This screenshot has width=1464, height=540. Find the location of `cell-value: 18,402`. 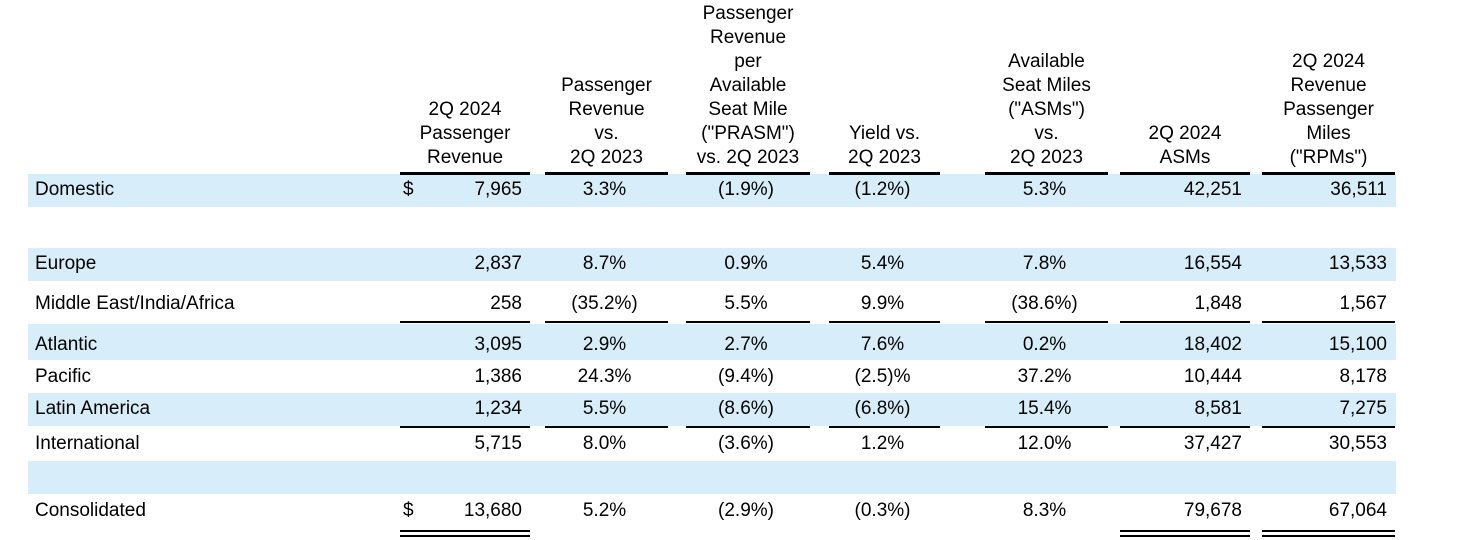

cell-value: 18,402 is located at coordinates (1212, 344).